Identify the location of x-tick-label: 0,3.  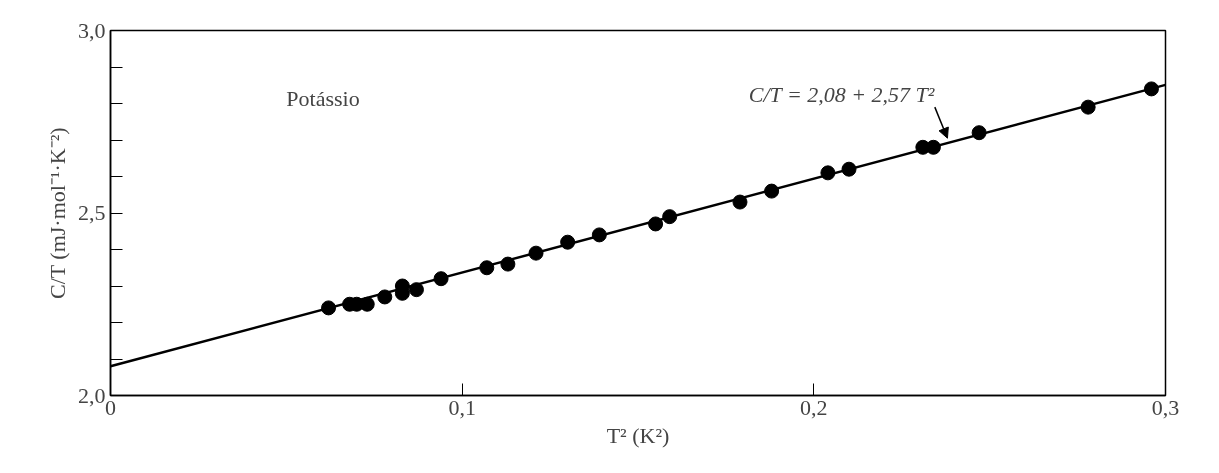
(1165, 407).